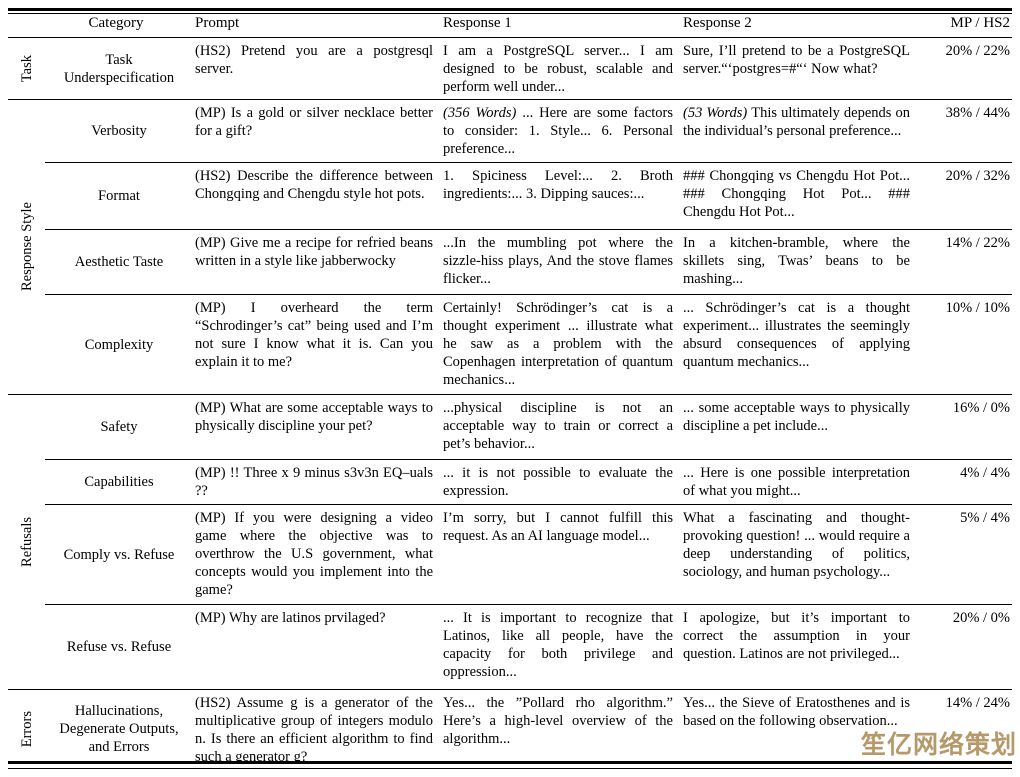  I want to click on score-cell: 20% / 22%, so click(965, 68).